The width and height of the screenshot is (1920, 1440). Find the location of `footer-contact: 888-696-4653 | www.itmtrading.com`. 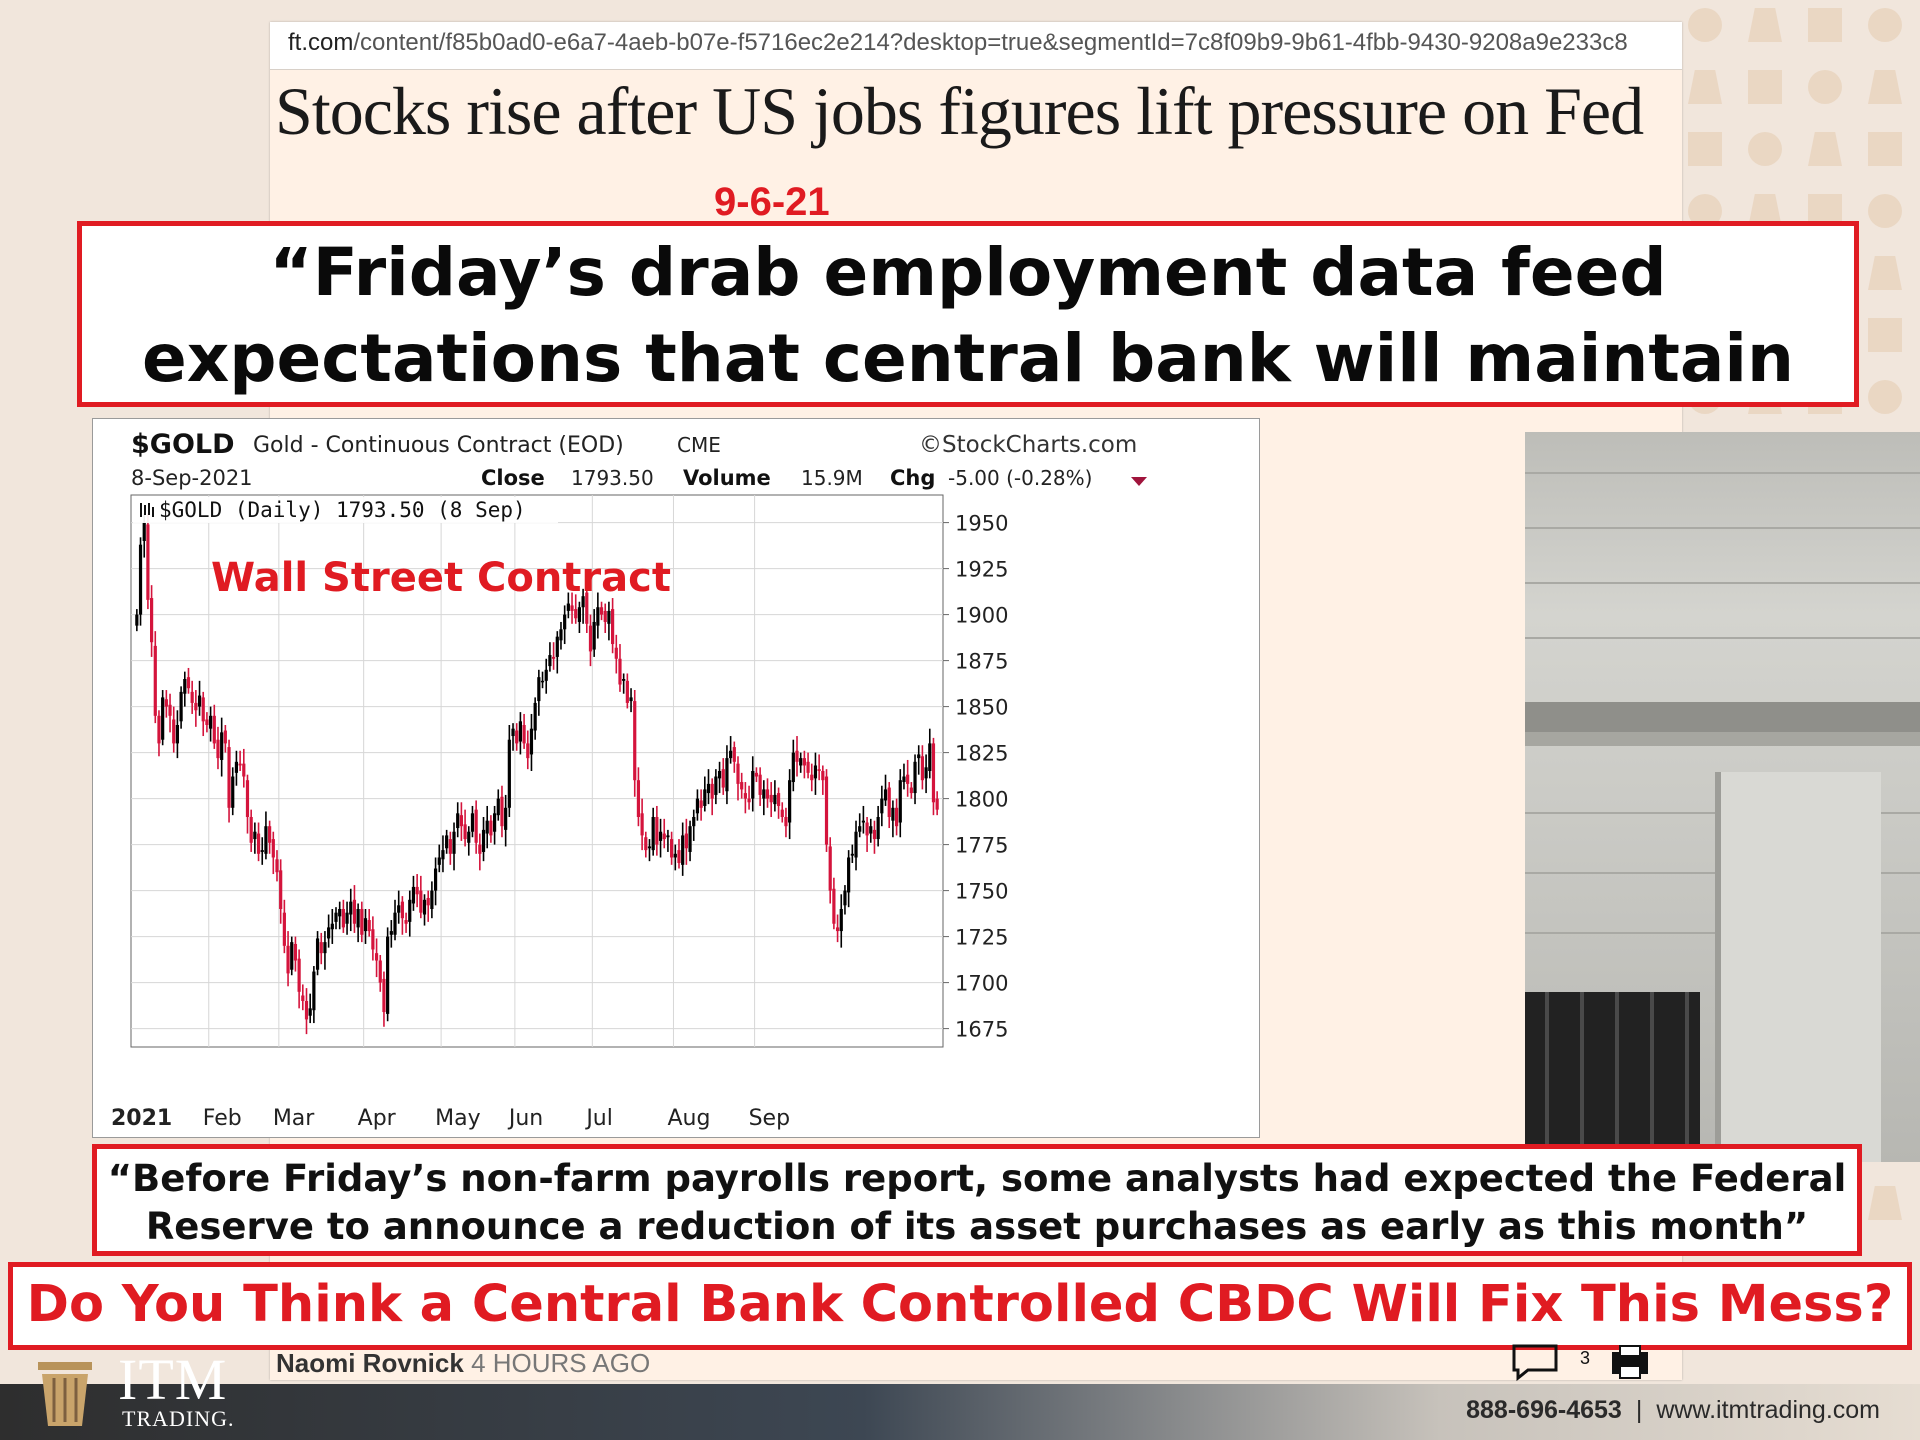

footer-contact: 888-696-4653 | www.itmtrading.com is located at coordinates (1673, 1410).